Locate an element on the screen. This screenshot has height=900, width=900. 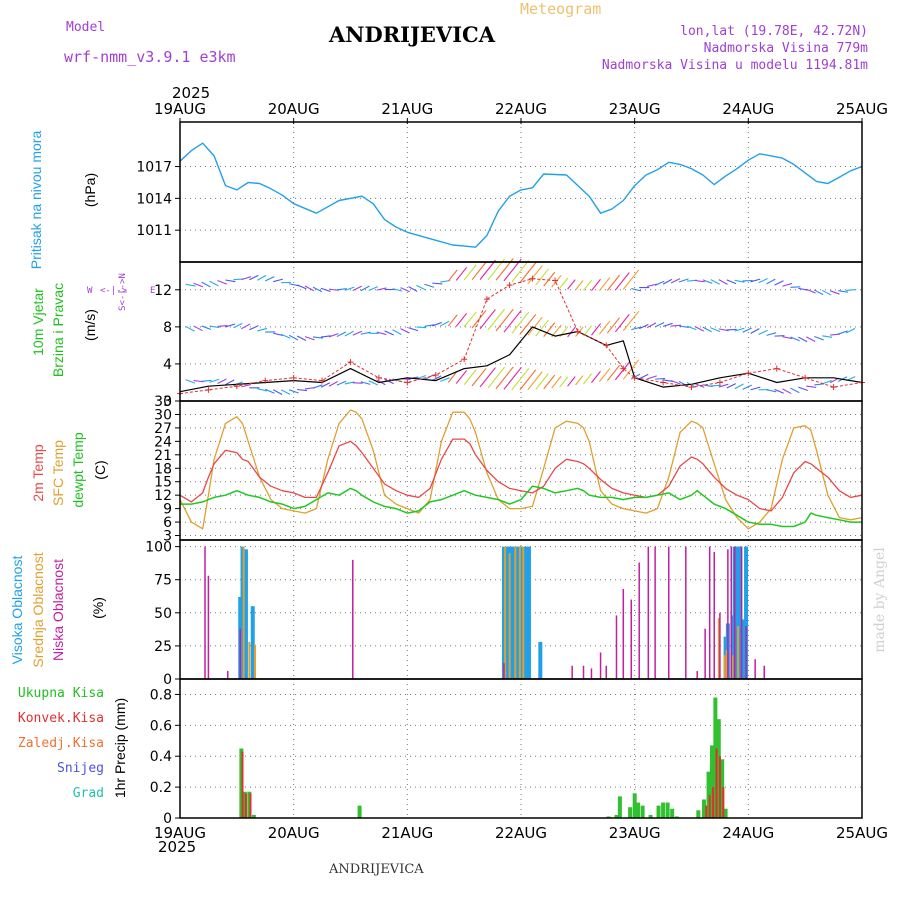
legend-freeze: Zaledj.Kisa is located at coordinates (60, 743).